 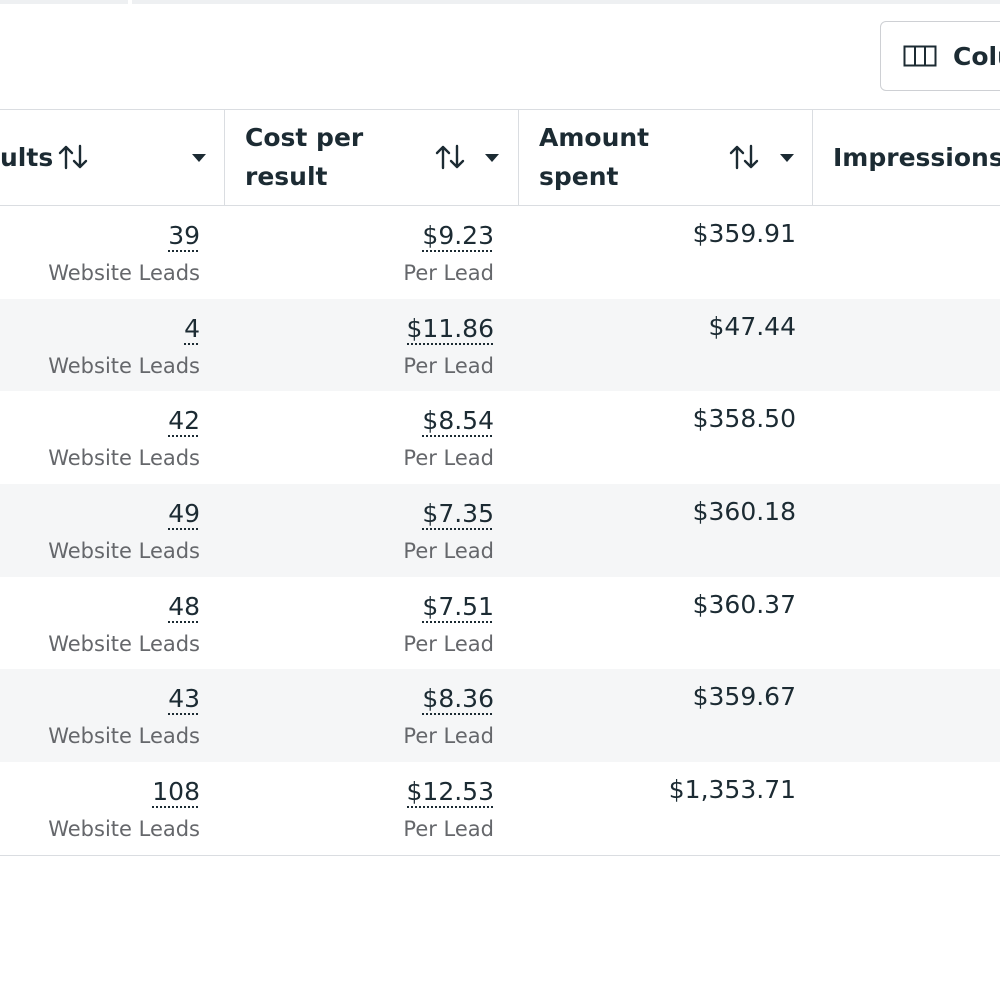 What do you see at coordinates (458, 700) in the screenshot?
I see `cost-per-result-value: $8.36` at bounding box center [458, 700].